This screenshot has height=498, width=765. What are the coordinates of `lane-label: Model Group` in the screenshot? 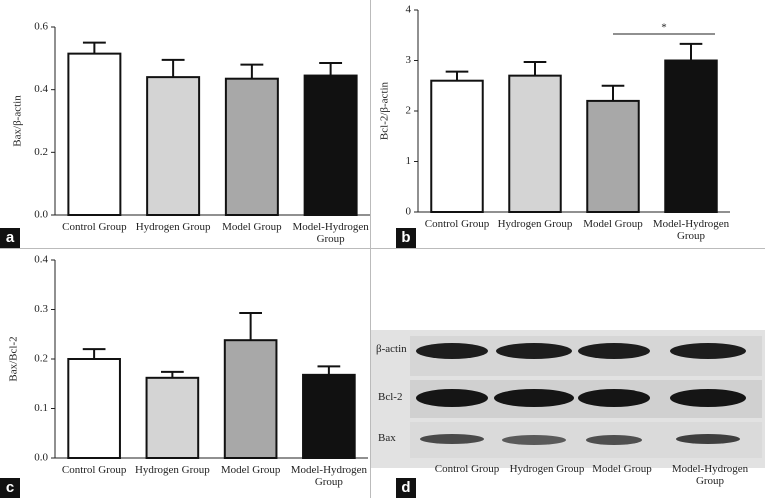 It's located at (622, 469).